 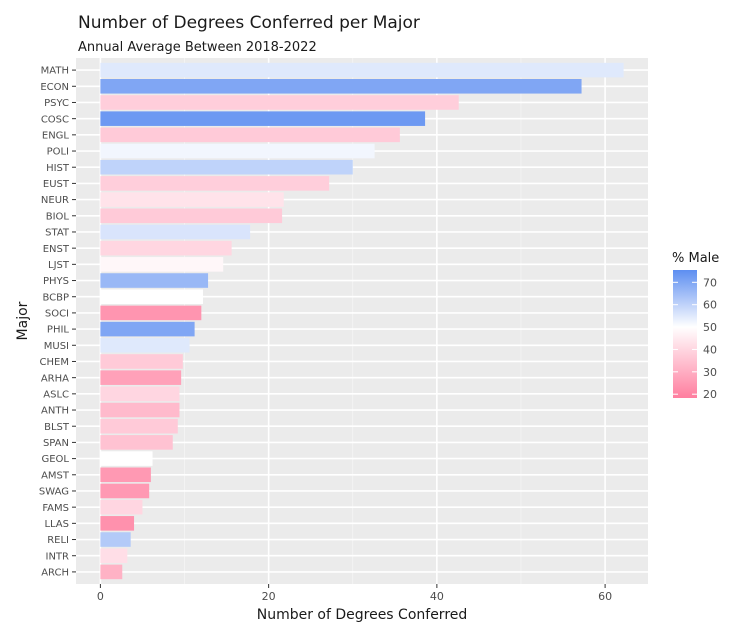 I want to click on bar-engl, so click(x=250, y=135).